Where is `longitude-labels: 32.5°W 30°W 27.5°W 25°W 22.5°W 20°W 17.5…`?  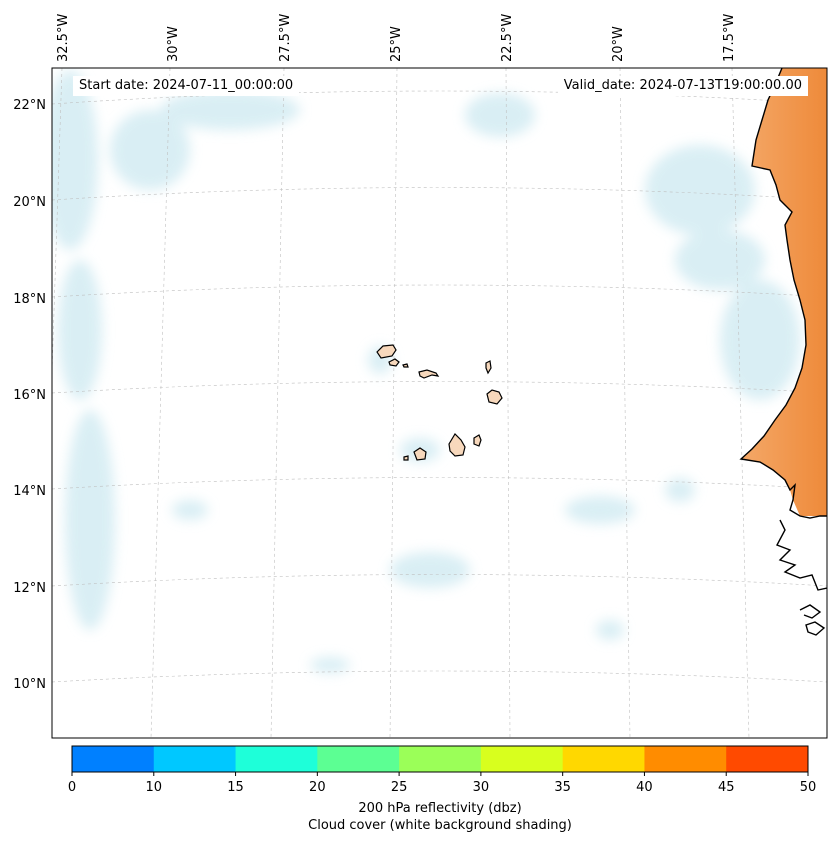
longitude-labels: 32.5°W 30°W 27.5°W 25°W 22.5°W 20°W 17.5… is located at coordinates (396, 38).